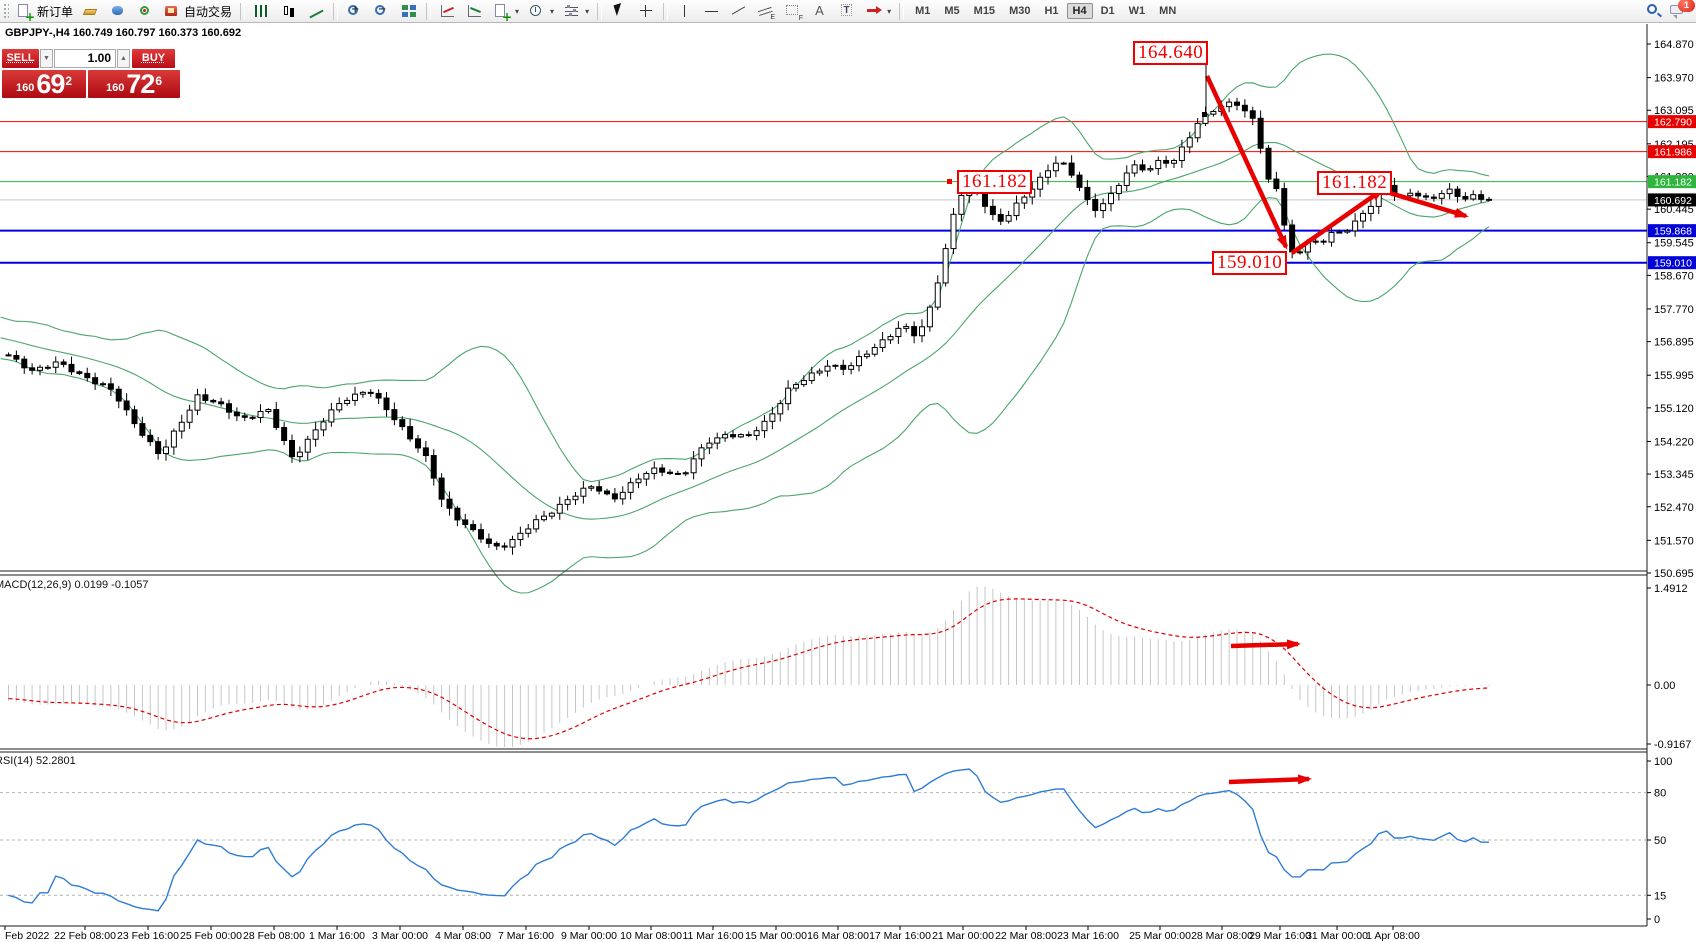  I want to click on grid-button, so click(793, 12).